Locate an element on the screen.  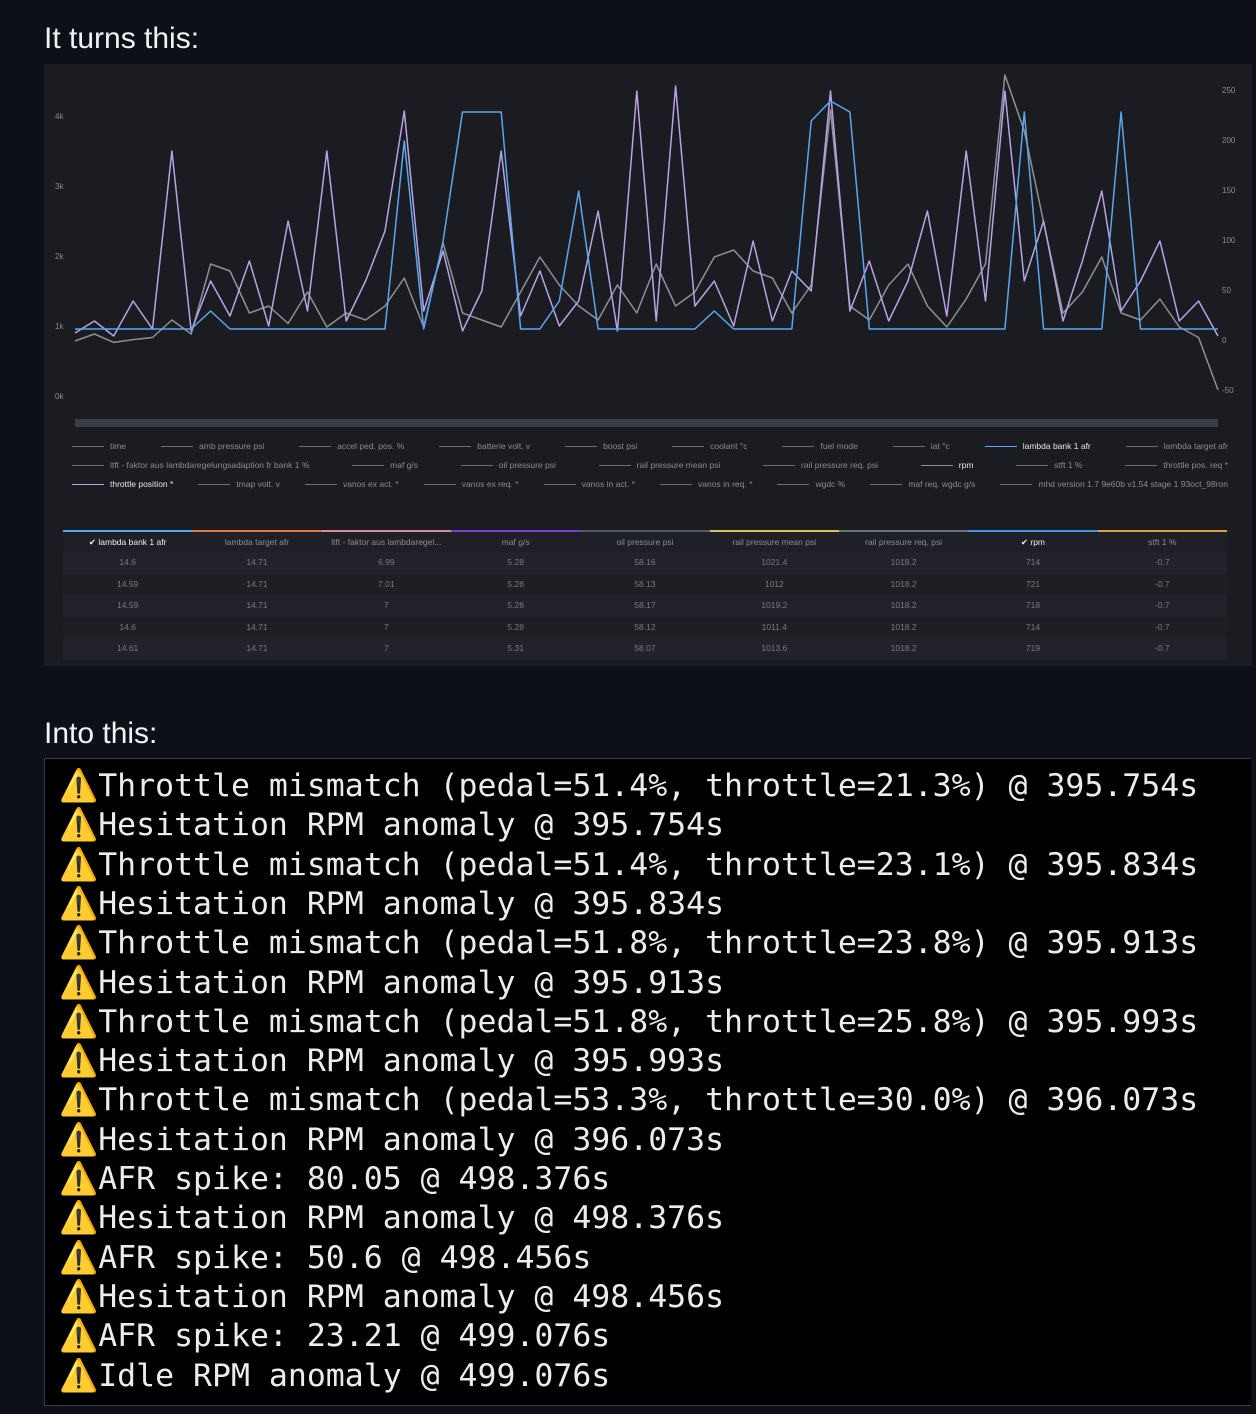
y2-tick-label: 150 is located at coordinates (1229, 190).